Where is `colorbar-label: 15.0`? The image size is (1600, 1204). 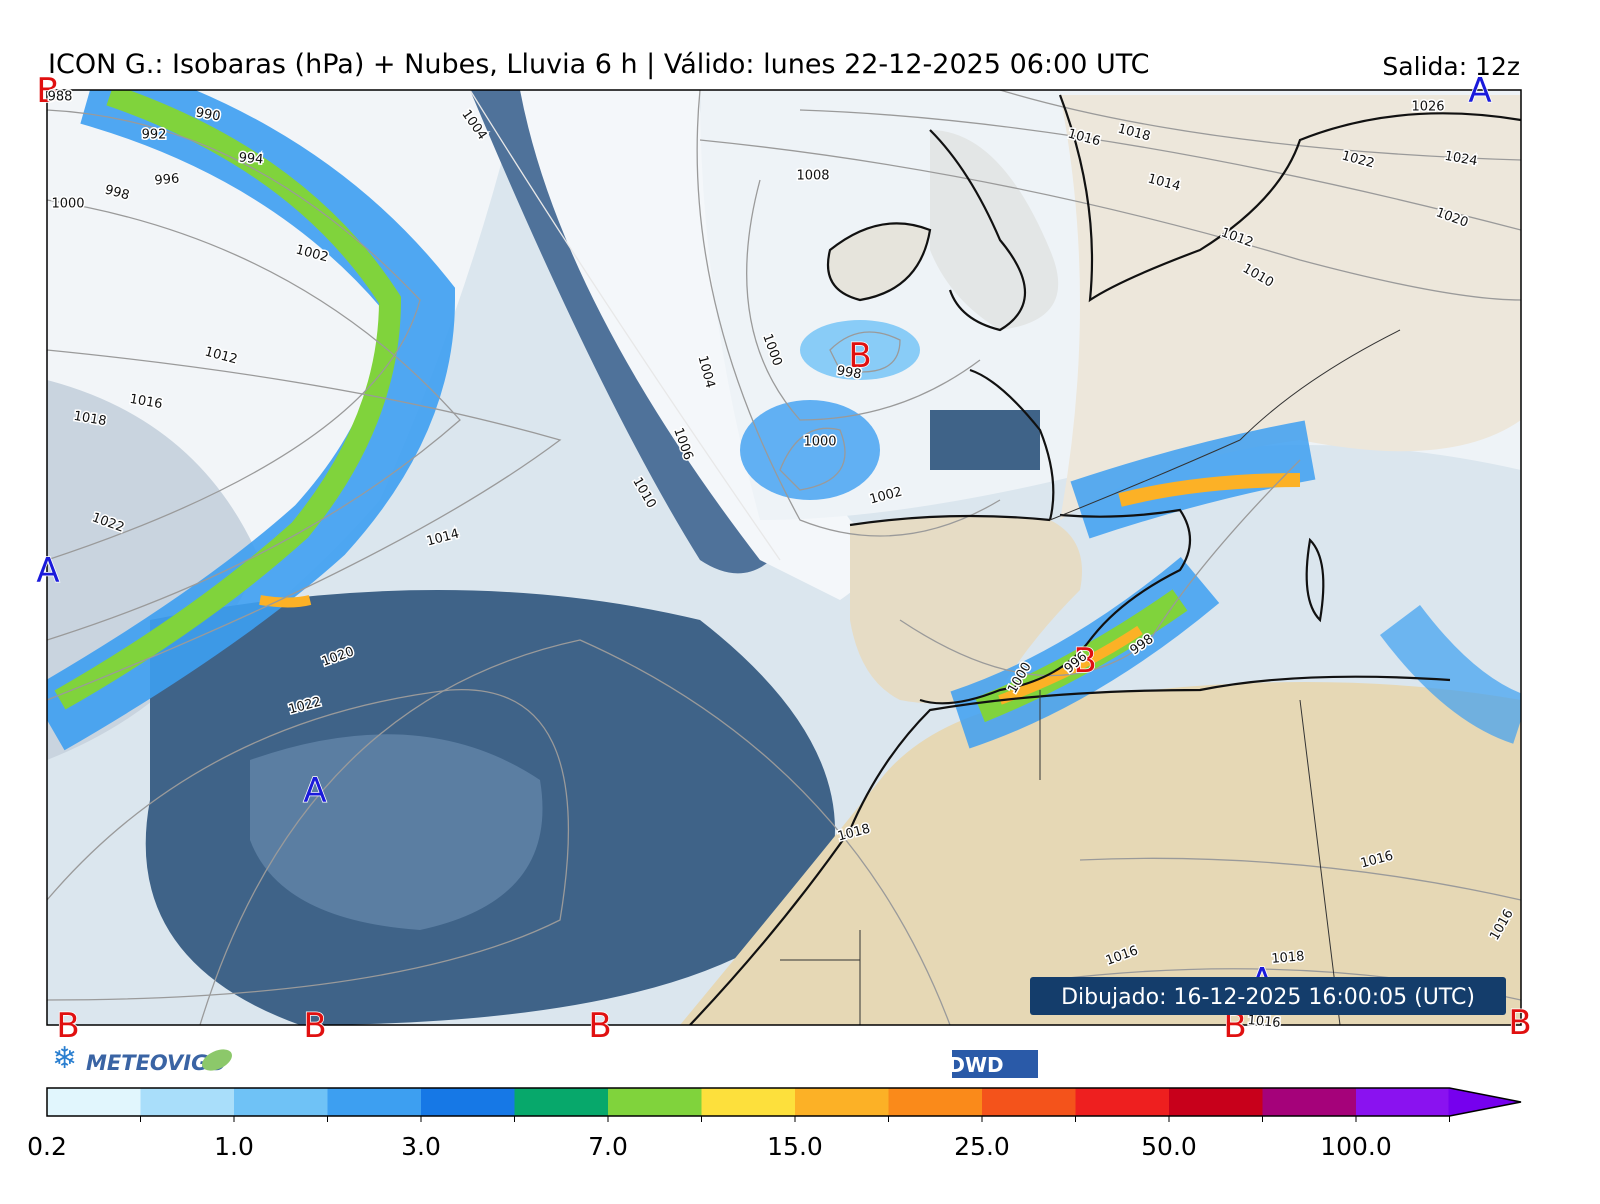 colorbar-label: 15.0 is located at coordinates (795, 1146).